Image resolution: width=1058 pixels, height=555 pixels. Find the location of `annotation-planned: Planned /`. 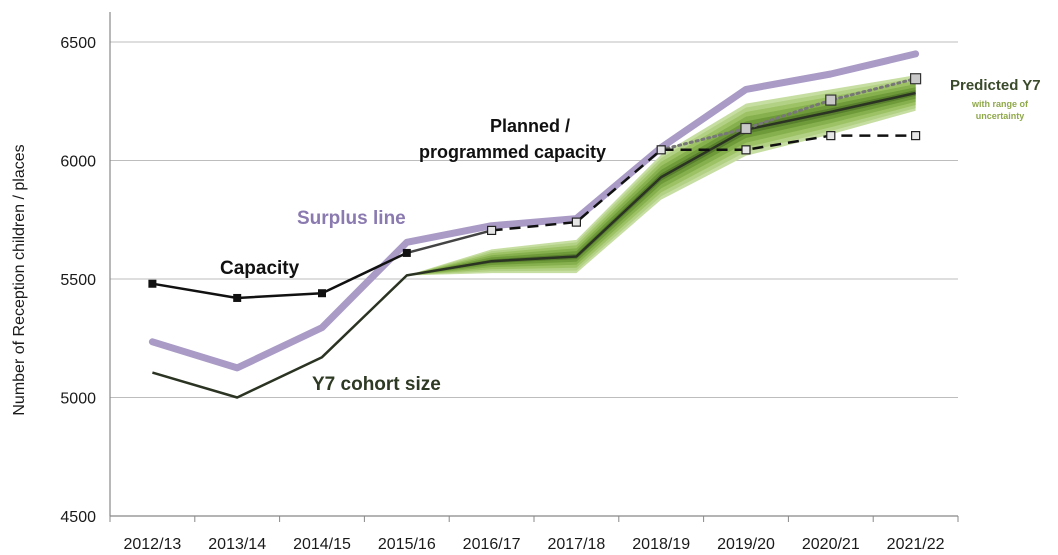

annotation-planned: Planned / is located at coordinates (530, 126).